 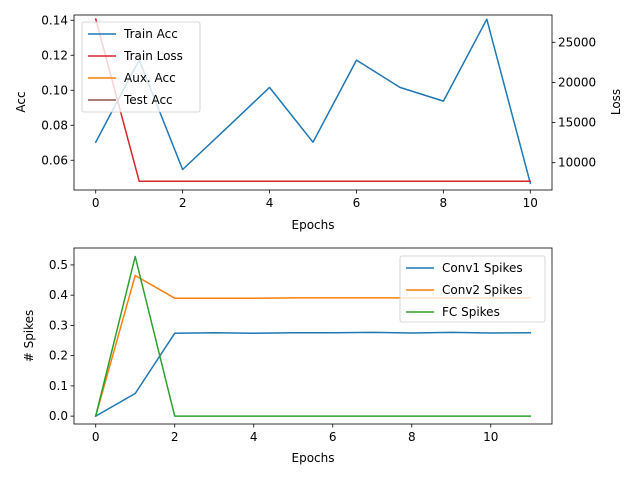 What do you see at coordinates (577, 42) in the screenshot?
I see `y2-tick-label: 25000` at bounding box center [577, 42].